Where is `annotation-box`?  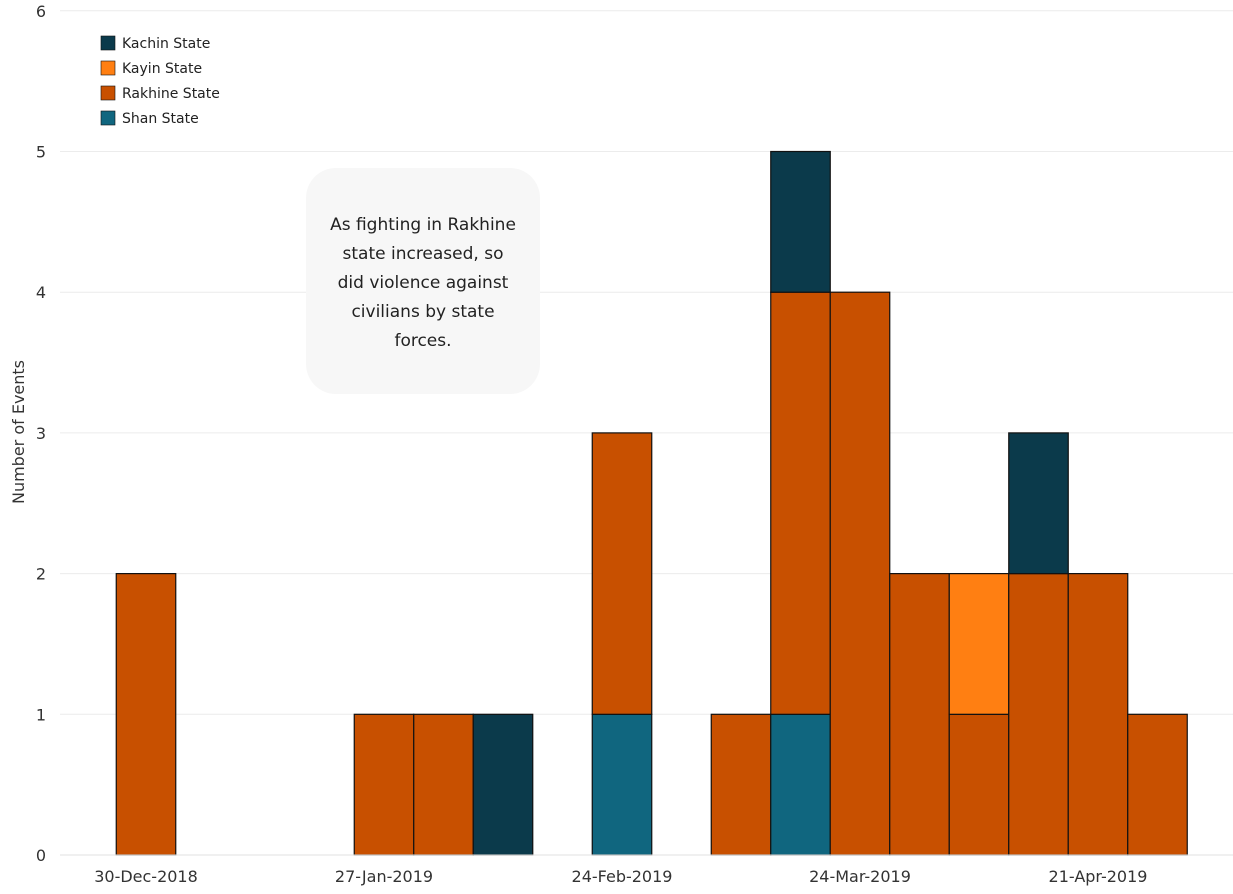
annotation-box is located at coordinates (423, 281).